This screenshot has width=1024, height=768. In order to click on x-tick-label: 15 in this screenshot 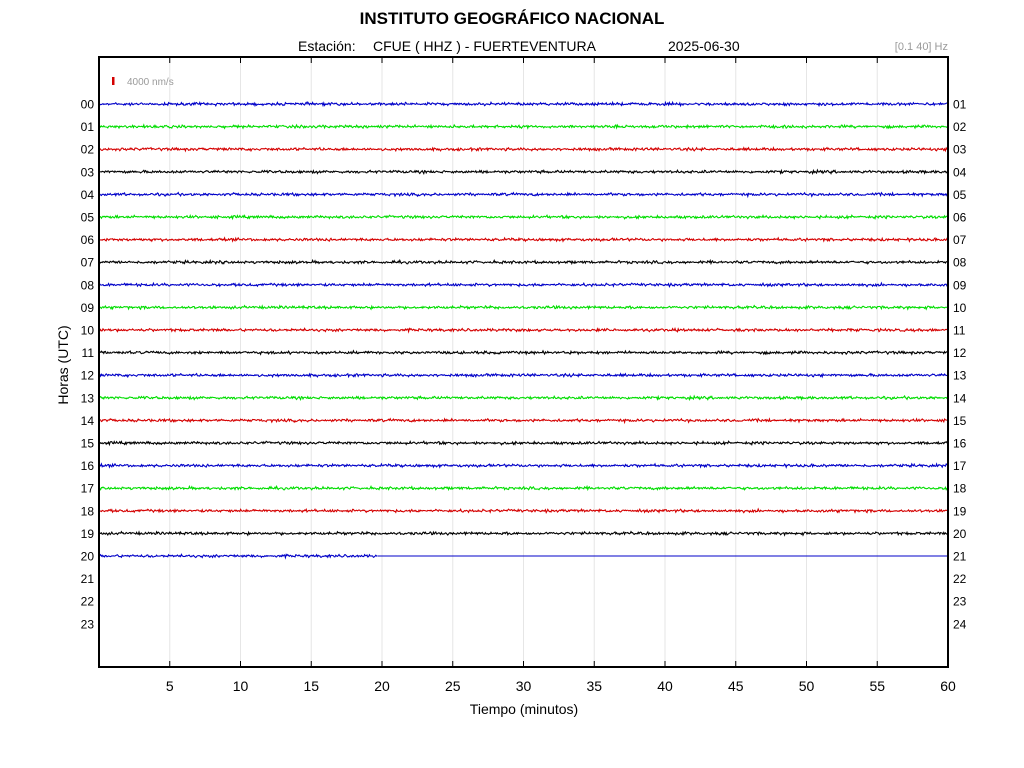, I will do `click(311, 686)`.